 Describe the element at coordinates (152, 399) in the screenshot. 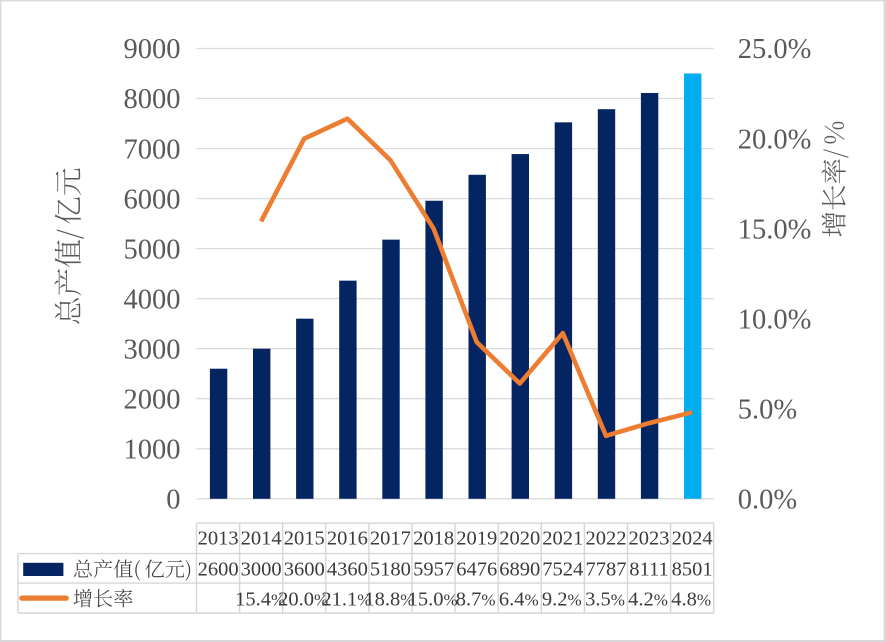

I see `svg-text: 2000` at that location.